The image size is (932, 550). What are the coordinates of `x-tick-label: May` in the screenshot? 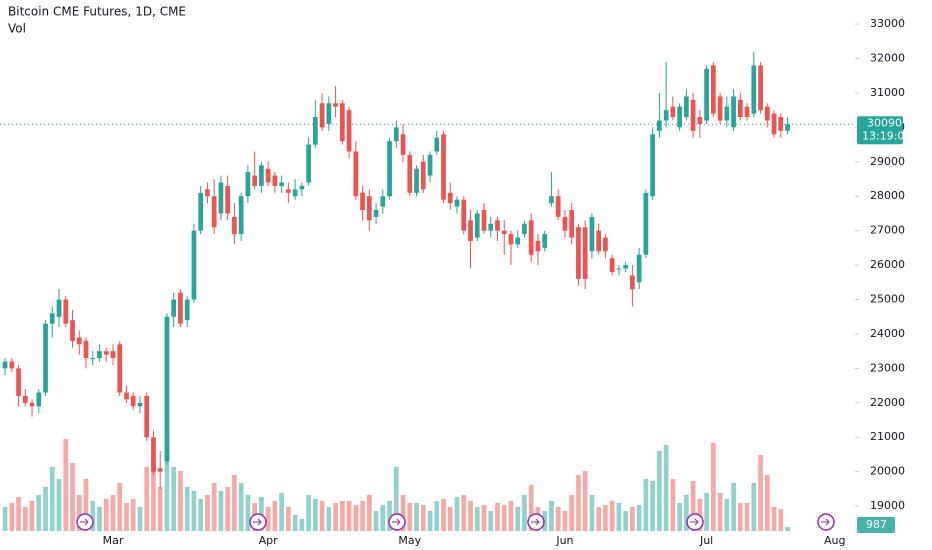 It's located at (409, 540).